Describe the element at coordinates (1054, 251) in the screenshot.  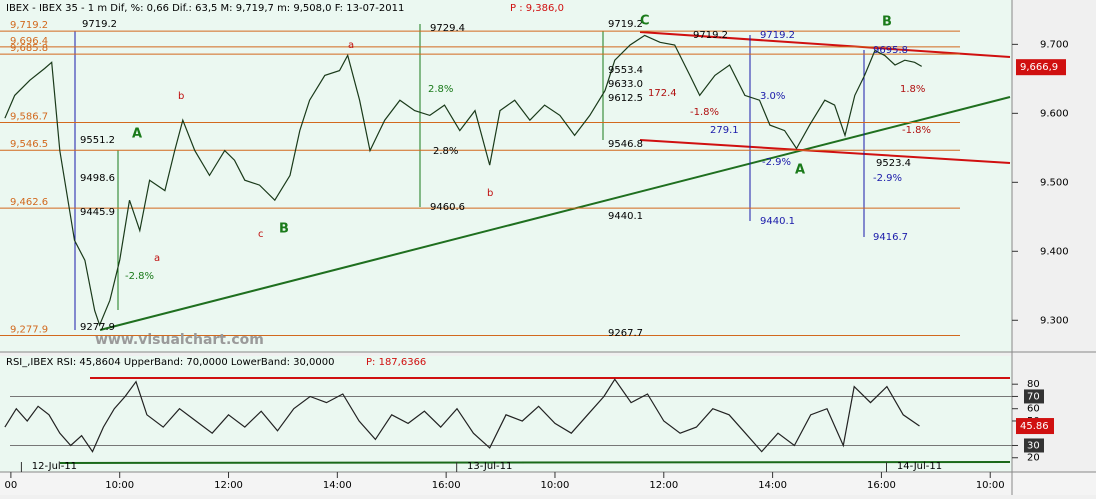
I see `y-tick-label: 9.400` at that location.